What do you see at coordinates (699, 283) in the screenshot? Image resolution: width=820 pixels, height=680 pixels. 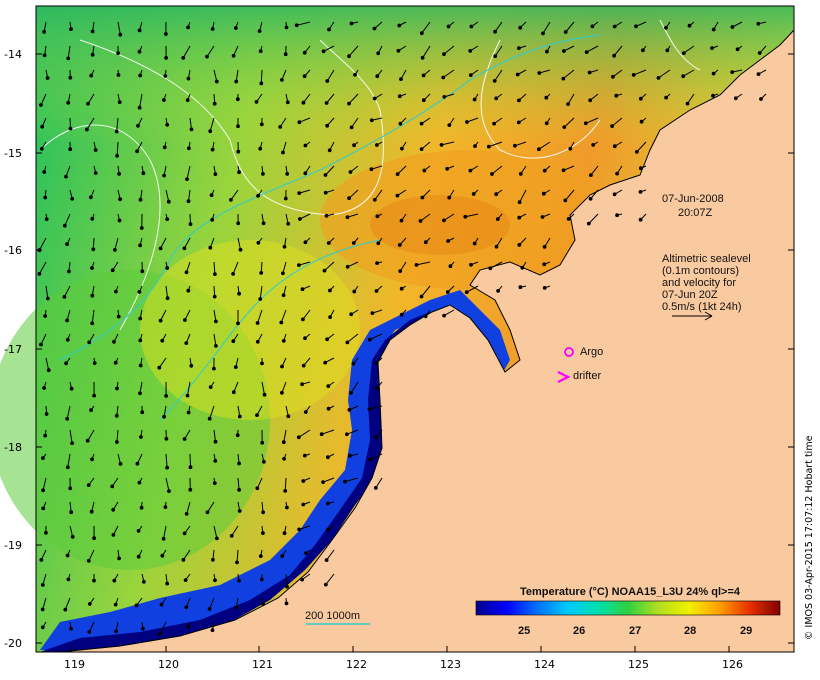 I see `altimetry-note-line: and velocity for` at bounding box center [699, 283].